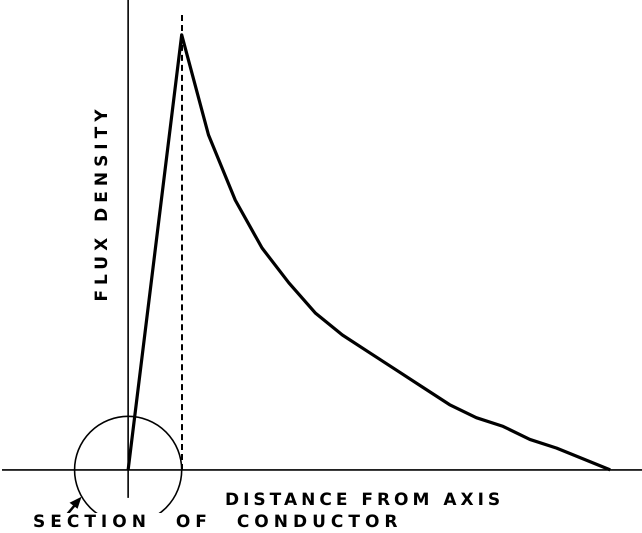 This screenshot has width=642, height=533. I want to click on text: SECTION OF CONDUCTOR, so click(218, 522).